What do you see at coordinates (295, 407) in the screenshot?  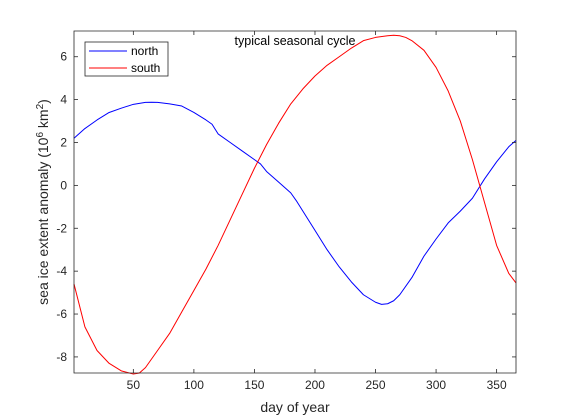 I see `x-axis-label: day of year` at bounding box center [295, 407].